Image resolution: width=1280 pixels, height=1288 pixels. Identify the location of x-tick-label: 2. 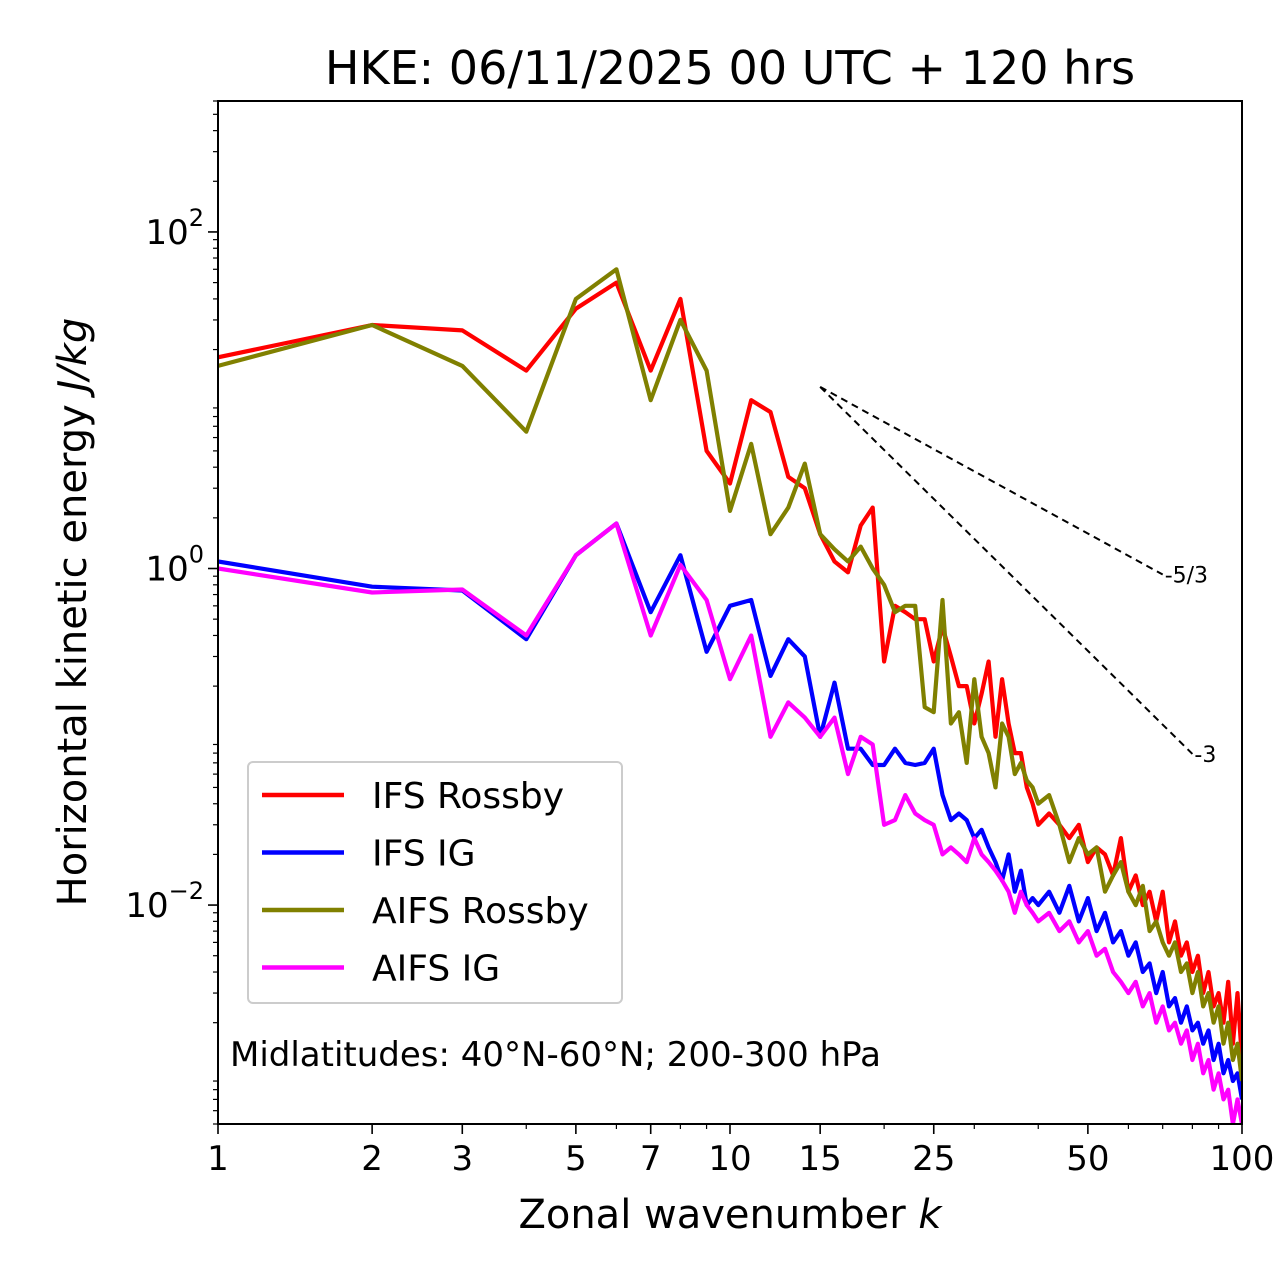
(372, 1159).